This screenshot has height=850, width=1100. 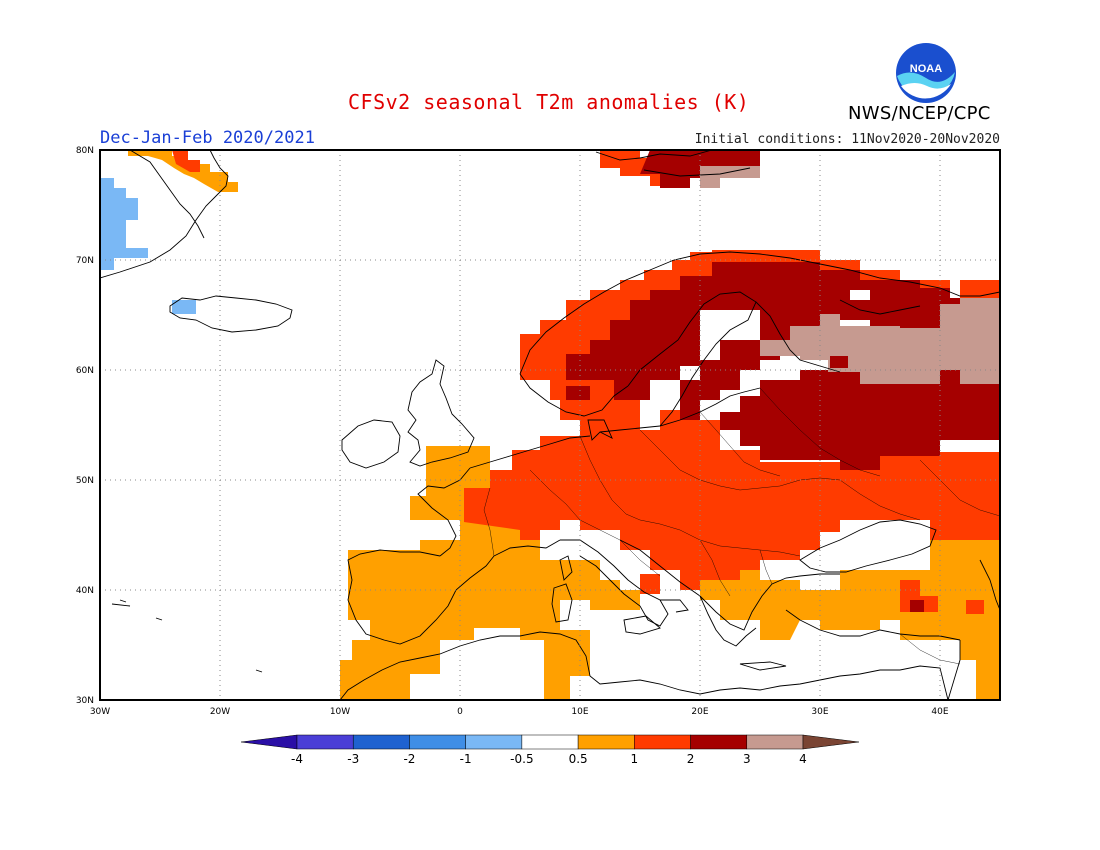 What do you see at coordinates (522, 759) in the screenshot?
I see `colorbar-label: -0.5` at bounding box center [522, 759].